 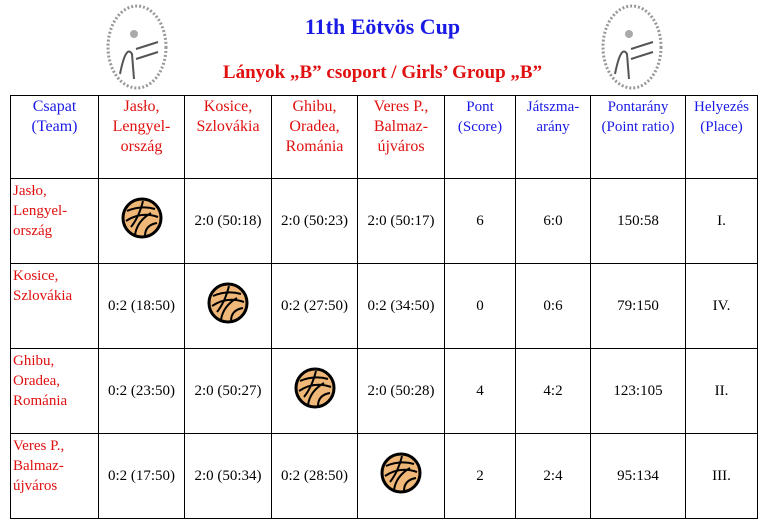 I want to click on point-ratio: 123:105, so click(x=638, y=391).